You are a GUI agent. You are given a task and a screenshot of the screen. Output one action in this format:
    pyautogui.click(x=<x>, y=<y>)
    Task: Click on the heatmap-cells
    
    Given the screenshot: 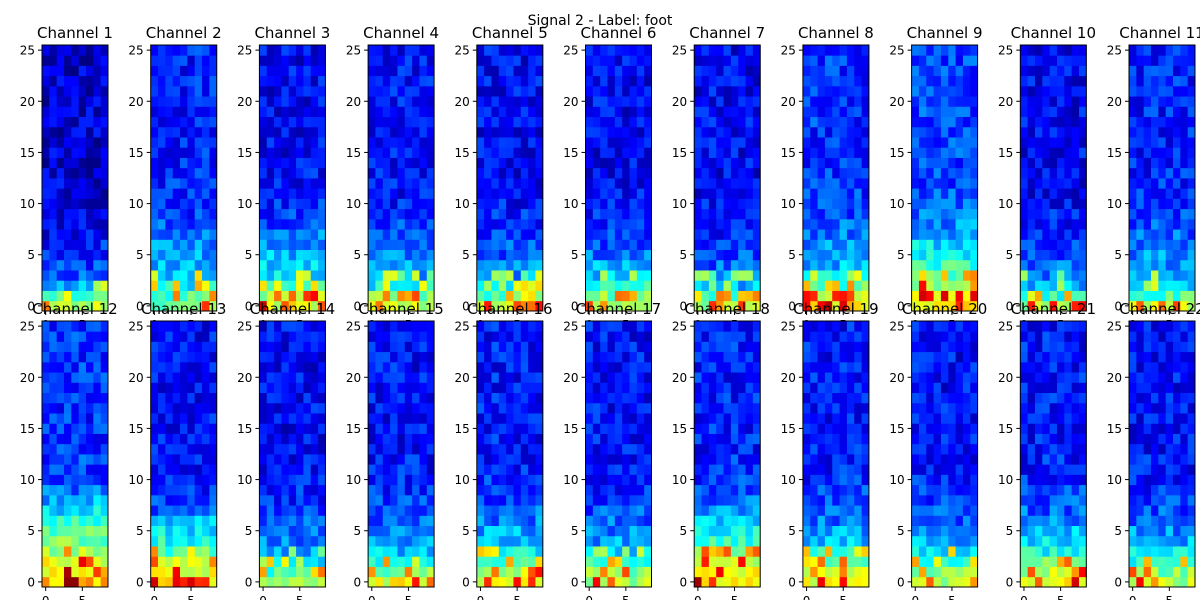 What is the action you would take?
    pyautogui.click(x=292, y=454)
    